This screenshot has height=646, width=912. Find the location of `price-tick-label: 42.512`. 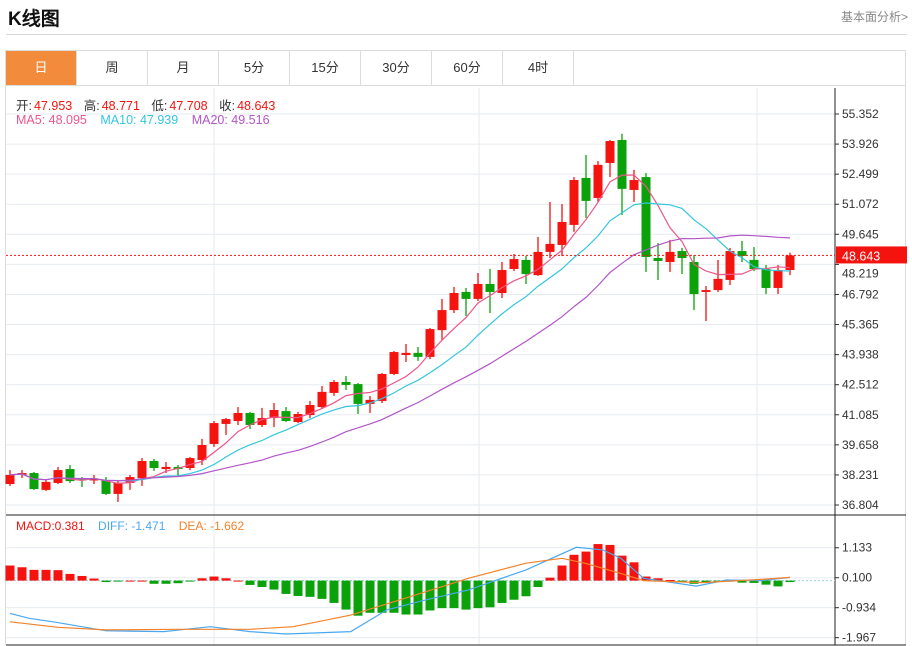

price-tick-label: 42.512 is located at coordinates (860, 385).